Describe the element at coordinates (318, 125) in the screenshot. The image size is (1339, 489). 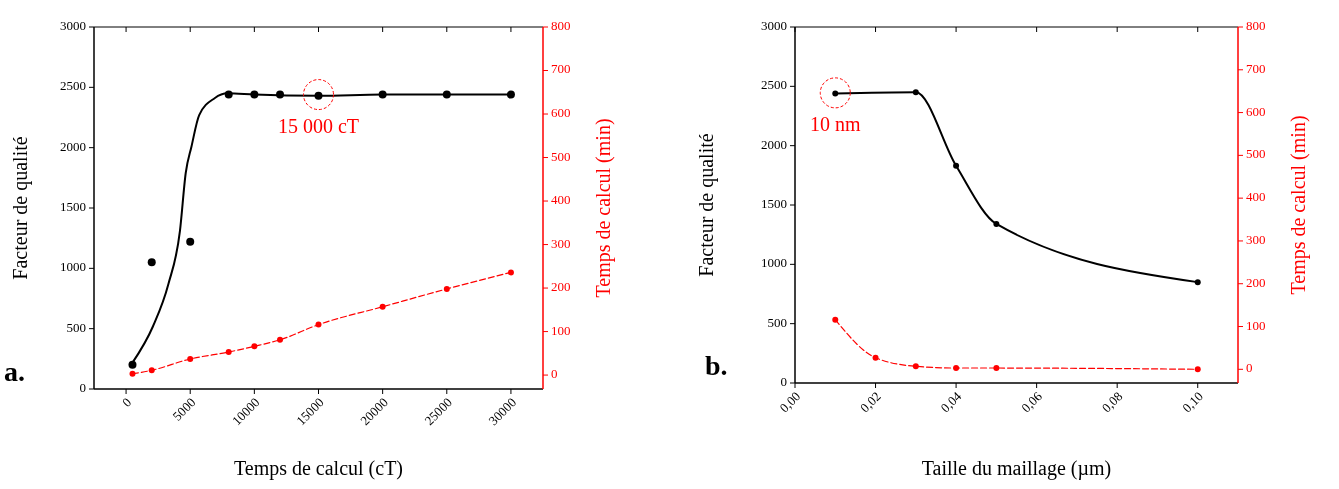
I see `annotation: 15 000 cT` at that location.